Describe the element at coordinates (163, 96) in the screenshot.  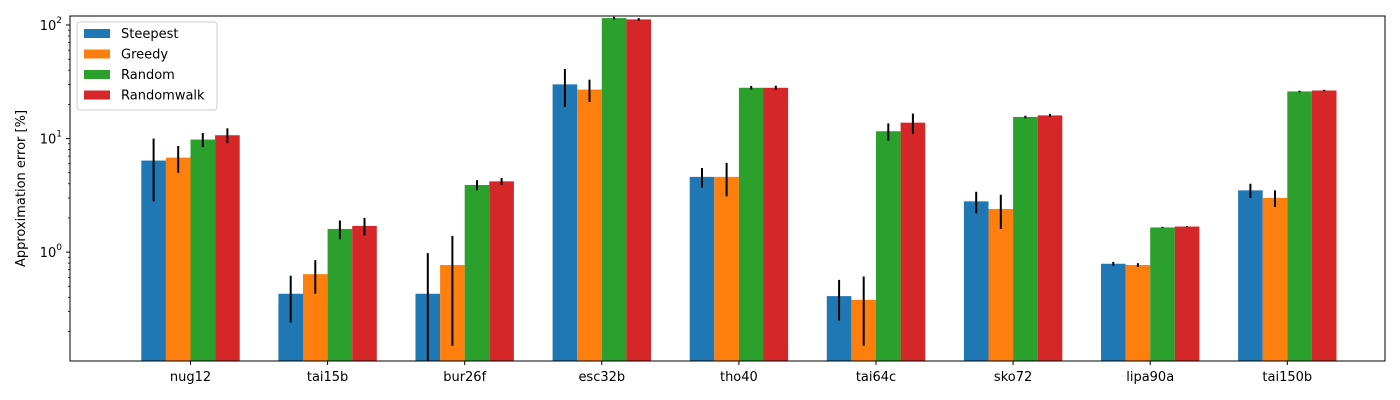
I see `legend-label-randomwalk: Randomwalk` at that location.